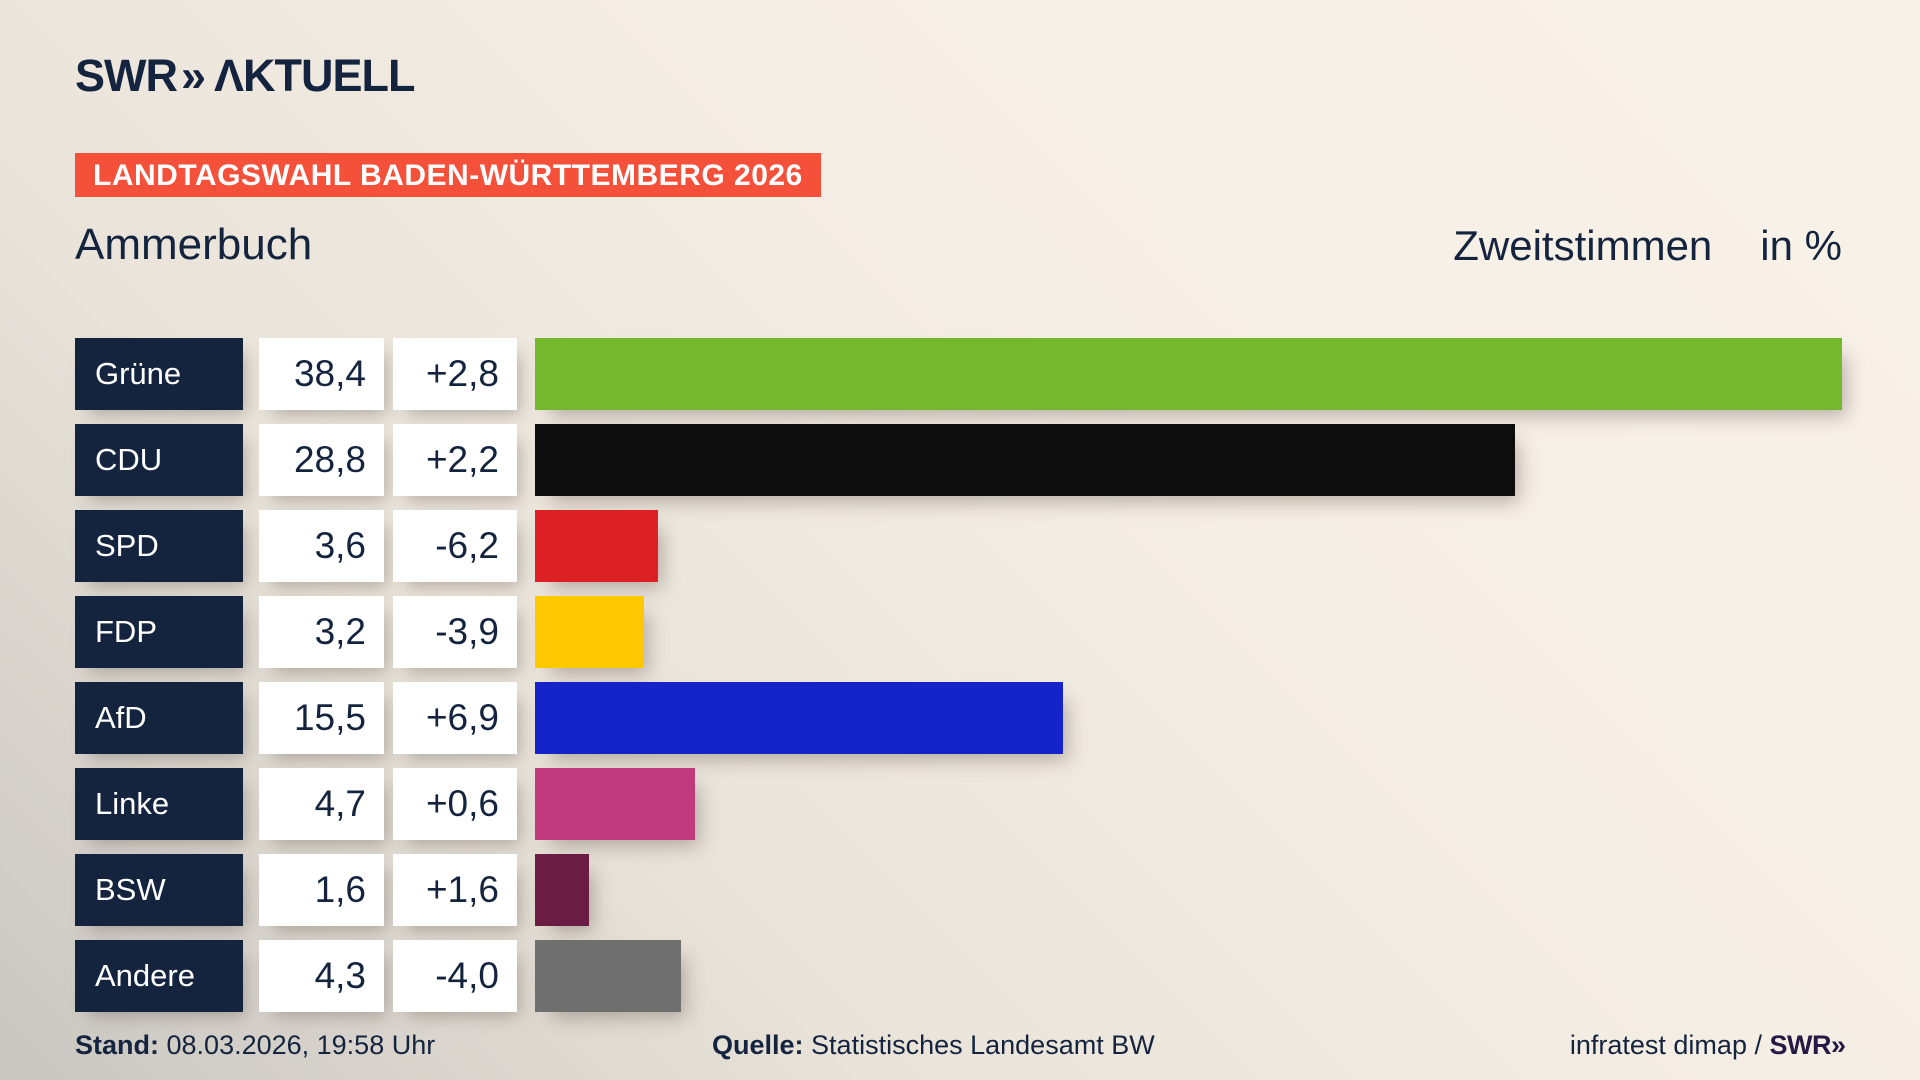  What do you see at coordinates (159, 890) in the screenshot?
I see `party-label: BSW` at bounding box center [159, 890].